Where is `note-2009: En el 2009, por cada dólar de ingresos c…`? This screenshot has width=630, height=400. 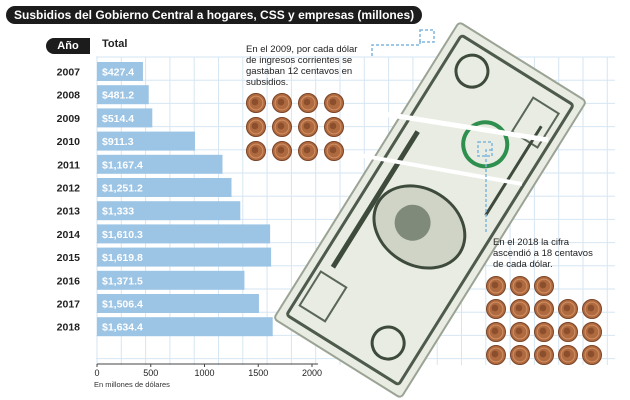 note-2009: En el 2009, por cada dólar de ingresos c… is located at coordinates (302, 66).